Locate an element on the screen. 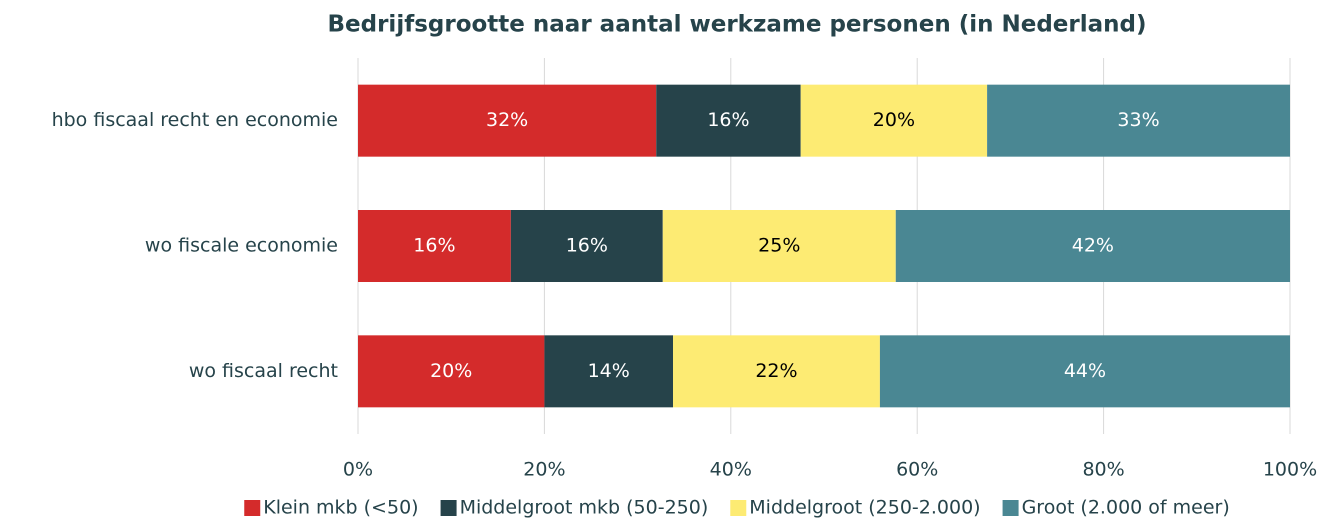 Image resolution: width=1338 pixels, height=525 pixels. y-tick-label: hbo fiscaal recht en economie is located at coordinates (195, 120).